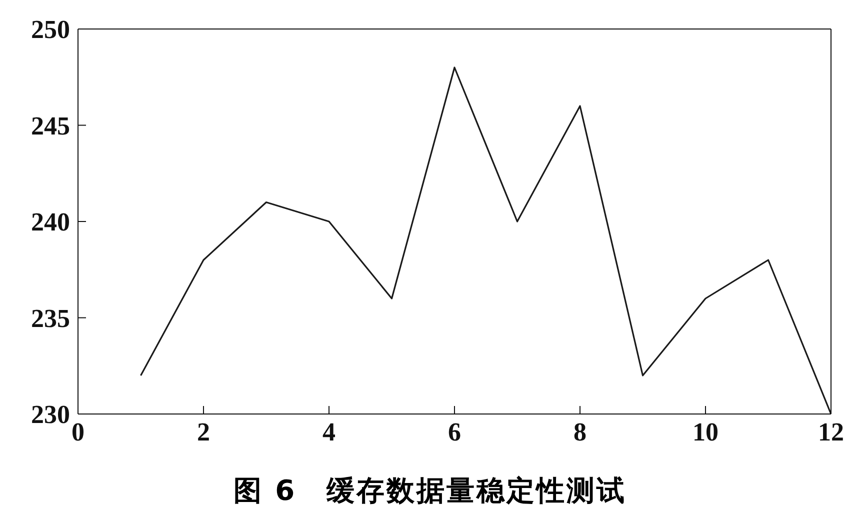 This screenshot has width=860, height=529. What do you see at coordinates (50, 125) in the screenshot?
I see `y-tick-label: 245` at bounding box center [50, 125].